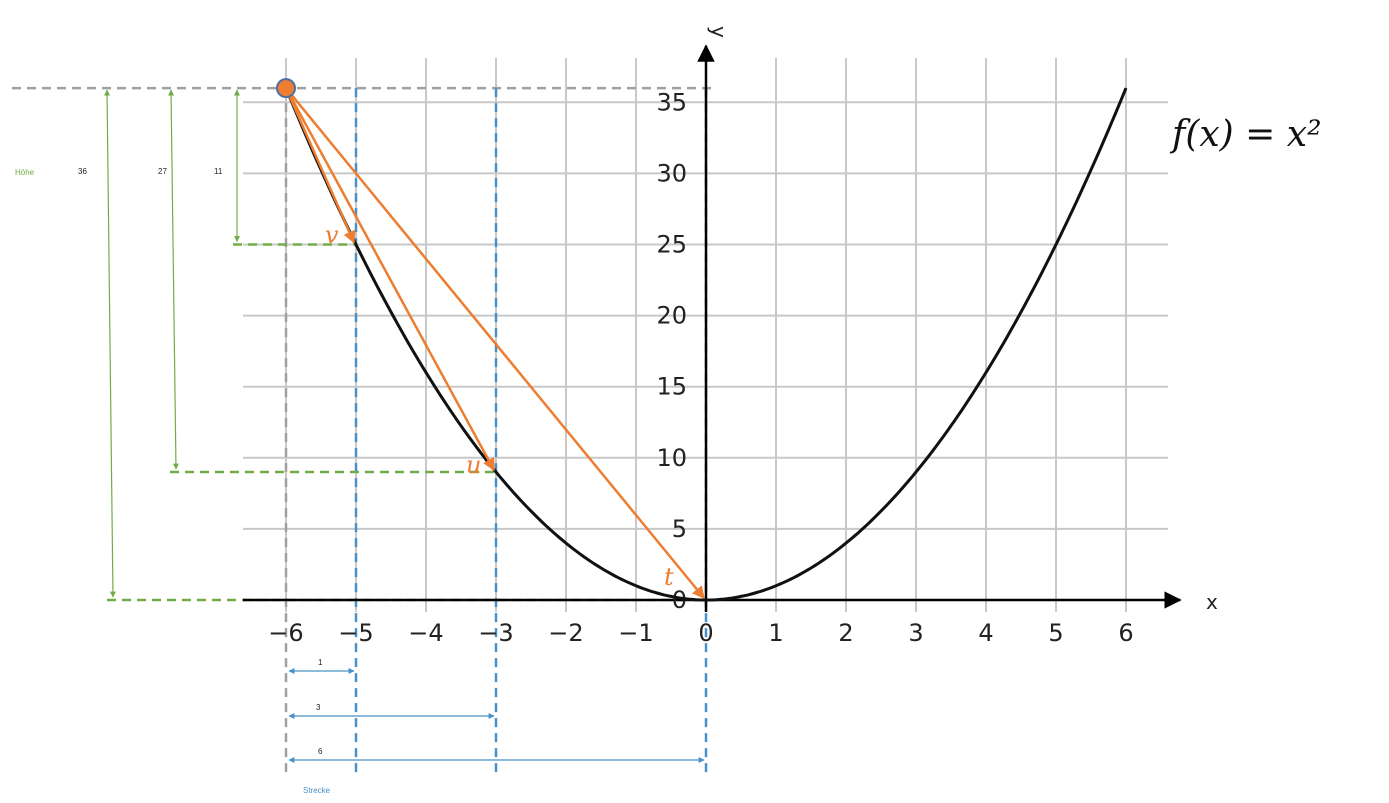 Image resolution: width=1389 pixels, height=803 pixels. I want to click on height-value: 11, so click(218, 171).